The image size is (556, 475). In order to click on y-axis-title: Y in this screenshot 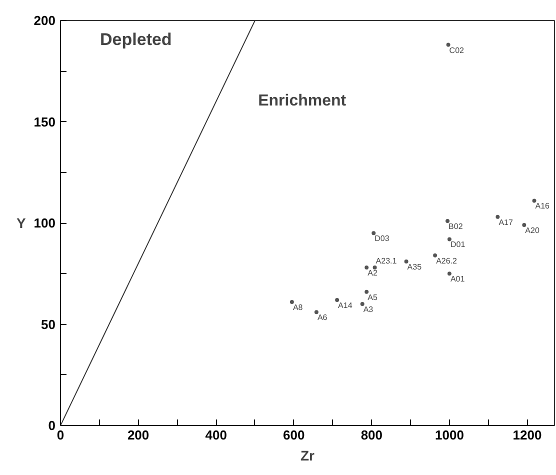, I will do `click(21, 223)`.